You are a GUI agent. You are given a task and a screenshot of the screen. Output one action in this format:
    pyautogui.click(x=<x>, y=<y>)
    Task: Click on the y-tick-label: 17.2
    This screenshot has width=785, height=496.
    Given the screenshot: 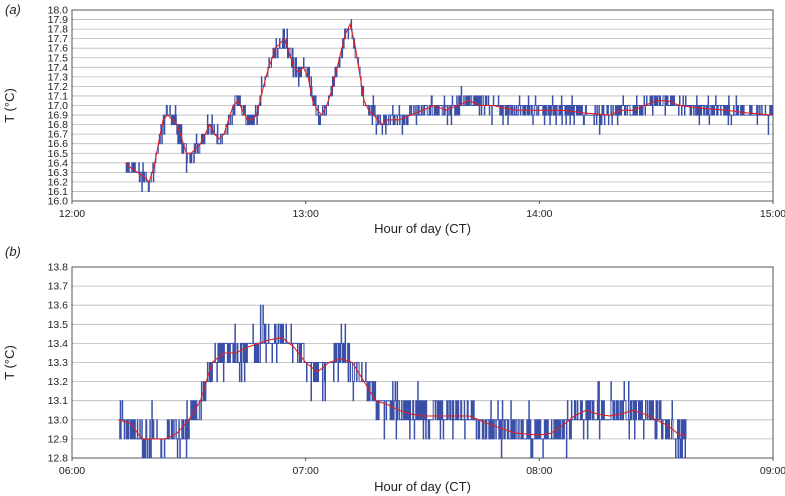 What is the action you would take?
    pyautogui.click(x=58, y=87)
    